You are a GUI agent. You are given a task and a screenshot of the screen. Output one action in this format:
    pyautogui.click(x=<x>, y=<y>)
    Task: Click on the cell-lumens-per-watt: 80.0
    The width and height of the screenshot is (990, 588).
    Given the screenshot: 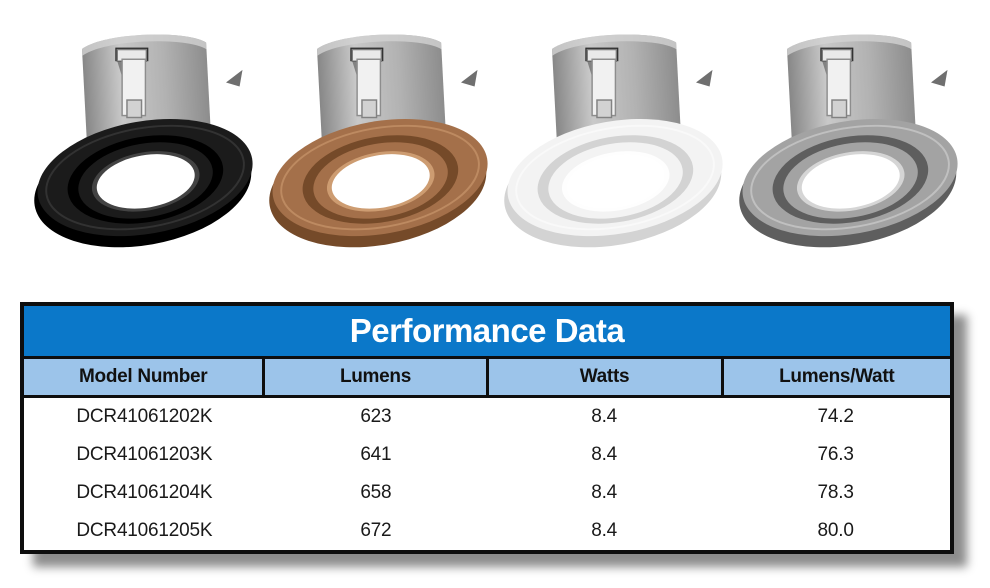 What is the action you would take?
    pyautogui.click(x=835, y=530)
    